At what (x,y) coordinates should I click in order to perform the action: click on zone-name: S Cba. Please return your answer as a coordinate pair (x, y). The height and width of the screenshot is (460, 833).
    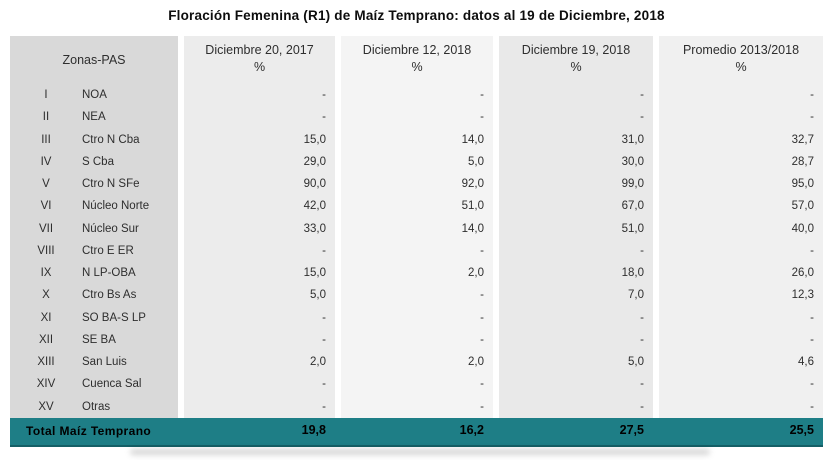
    Looking at the image, I should click on (98, 161).